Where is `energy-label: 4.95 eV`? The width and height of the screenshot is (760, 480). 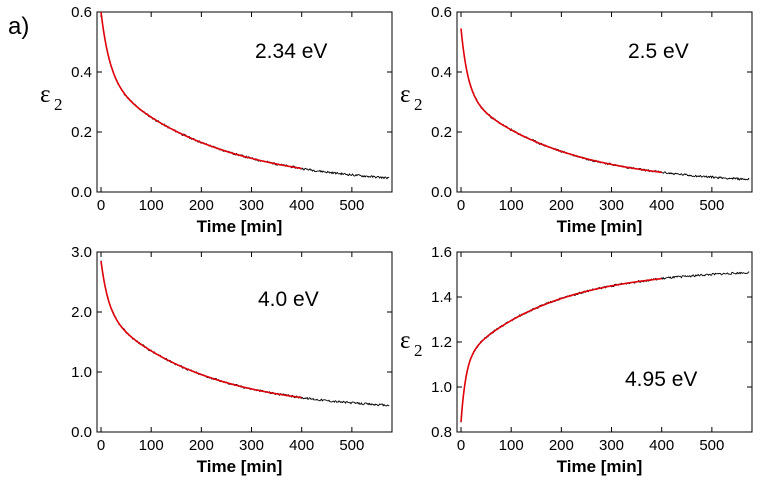
energy-label: 4.95 eV is located at coordinates (661, 379).